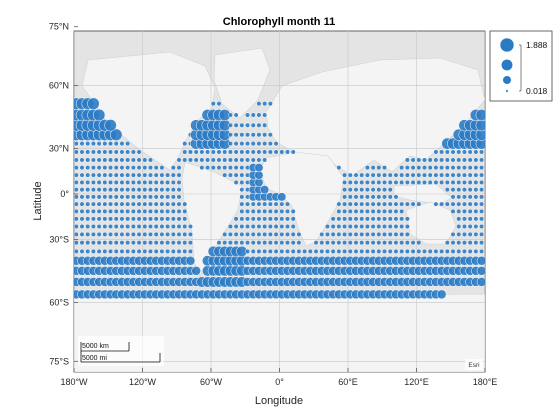 This screenshot has height=420, width=560. What do you see at coordinates (537, 45) in the screenshot?
I see `legend-max-label: 1.888` at bounding box center [537, 45].